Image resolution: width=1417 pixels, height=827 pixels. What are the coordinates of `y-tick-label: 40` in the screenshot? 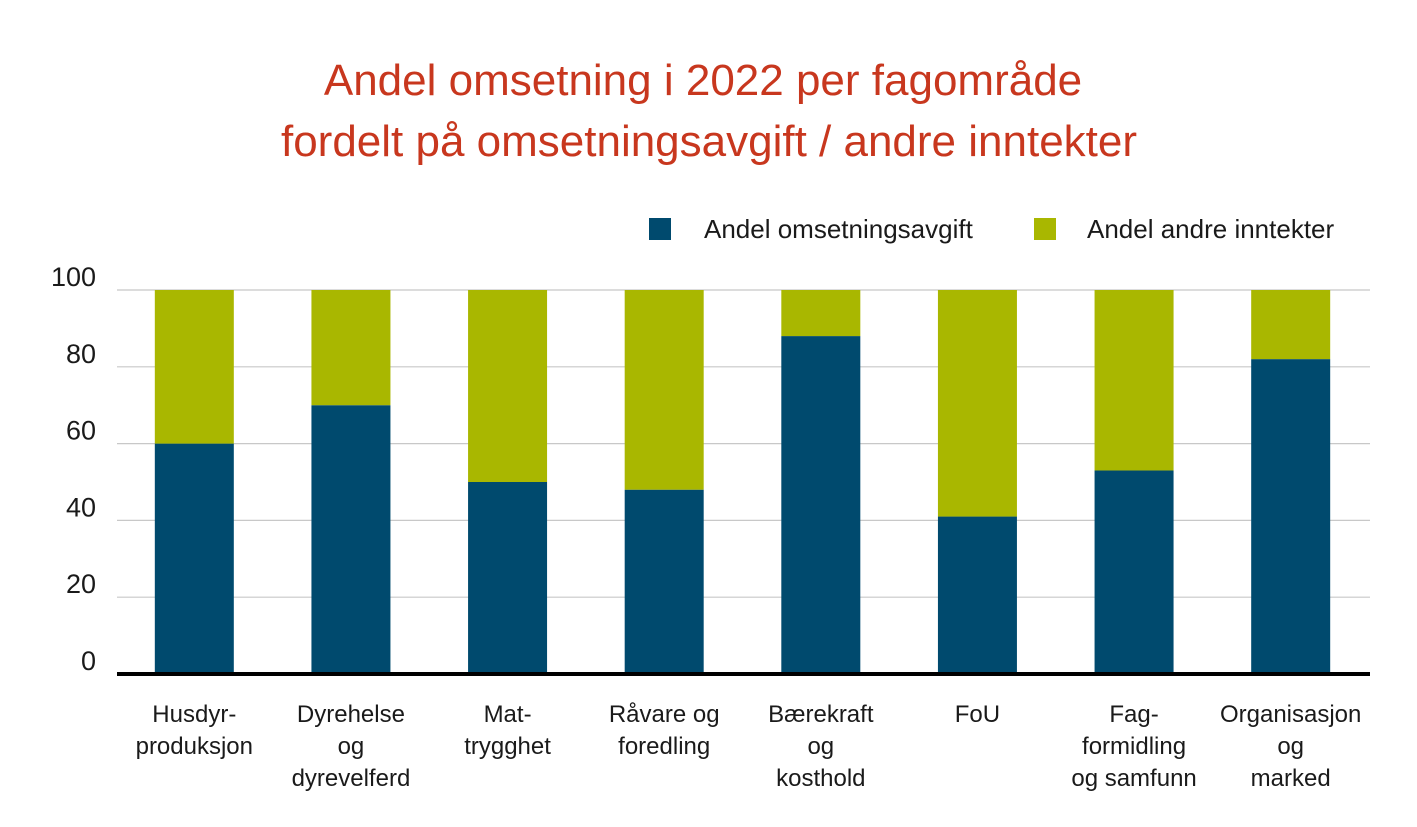 It's located at (81, 507).